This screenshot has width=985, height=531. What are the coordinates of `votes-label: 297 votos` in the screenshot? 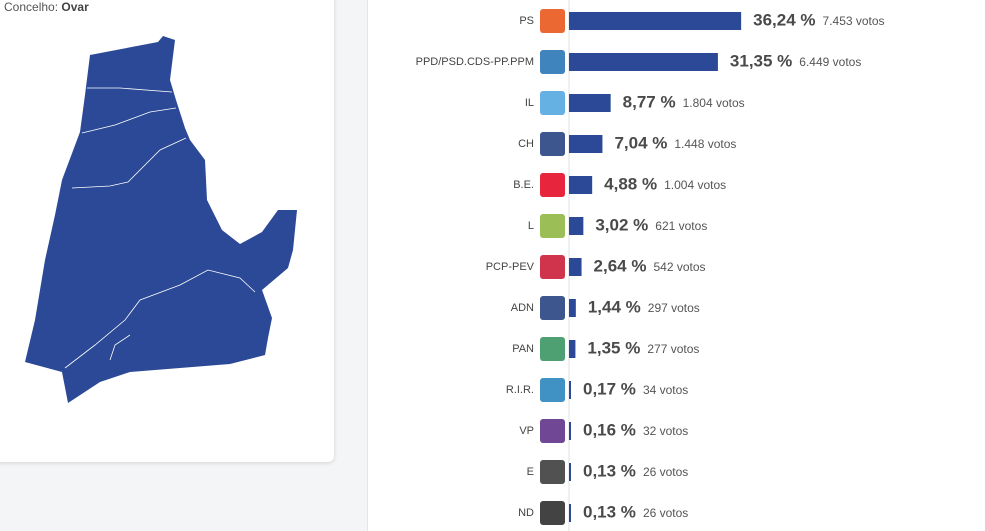 It's located at (674, 308).